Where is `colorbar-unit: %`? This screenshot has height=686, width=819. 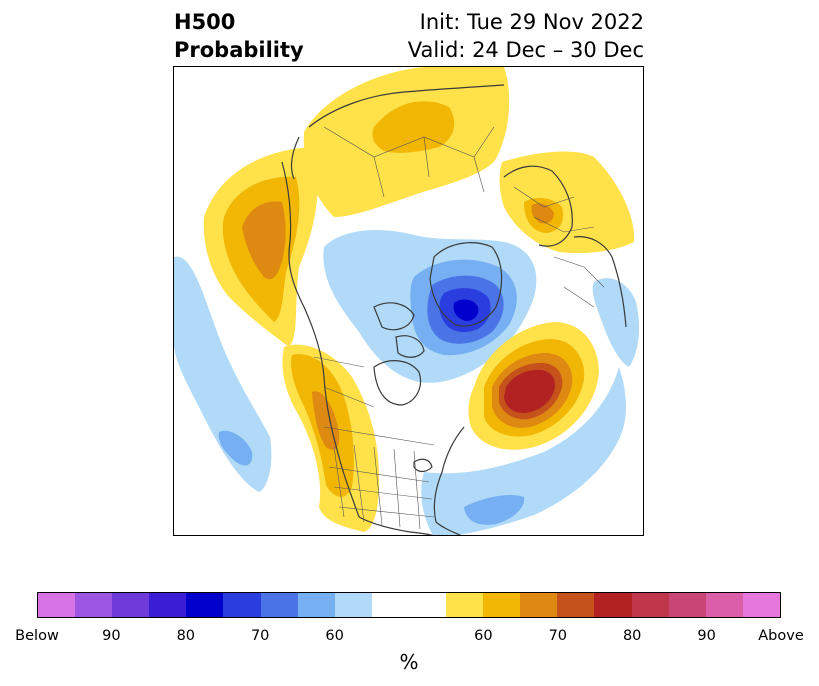 colorbar-unit: % is located at coordinates (409, 662).